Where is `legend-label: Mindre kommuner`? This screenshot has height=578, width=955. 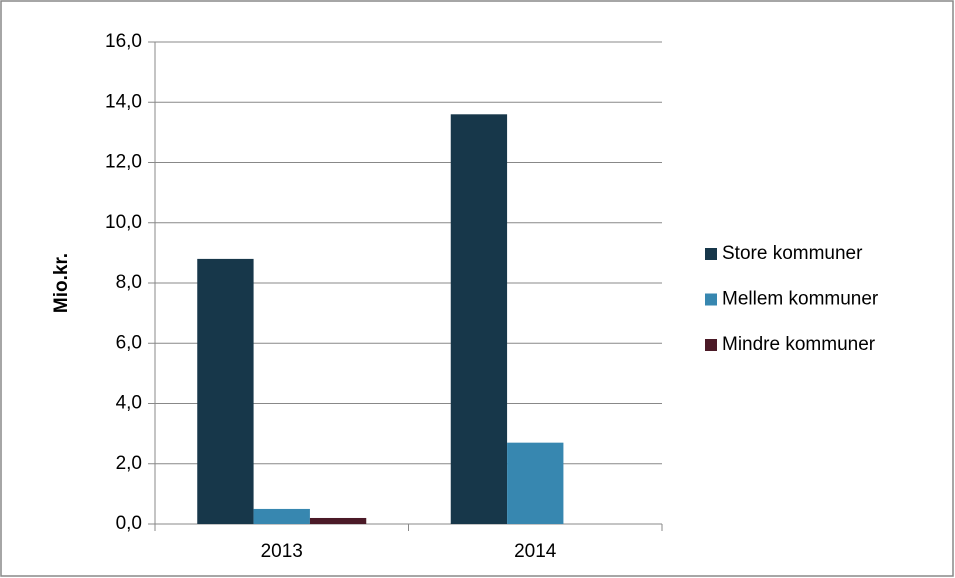 legend-label: Mindre kommuner is located at coordinates (799, 344).